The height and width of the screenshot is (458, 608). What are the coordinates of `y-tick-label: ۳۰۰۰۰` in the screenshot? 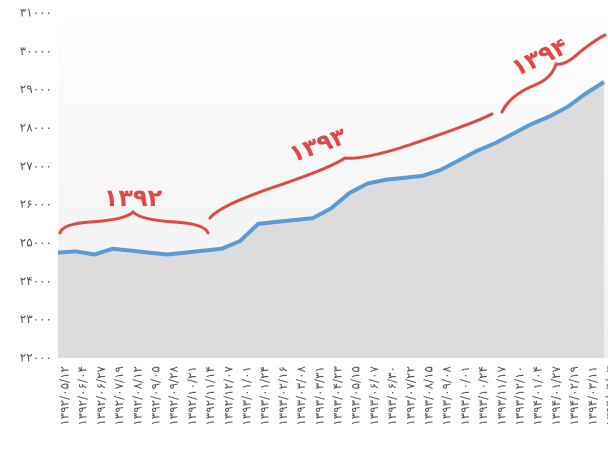 It's located at (36, 51).